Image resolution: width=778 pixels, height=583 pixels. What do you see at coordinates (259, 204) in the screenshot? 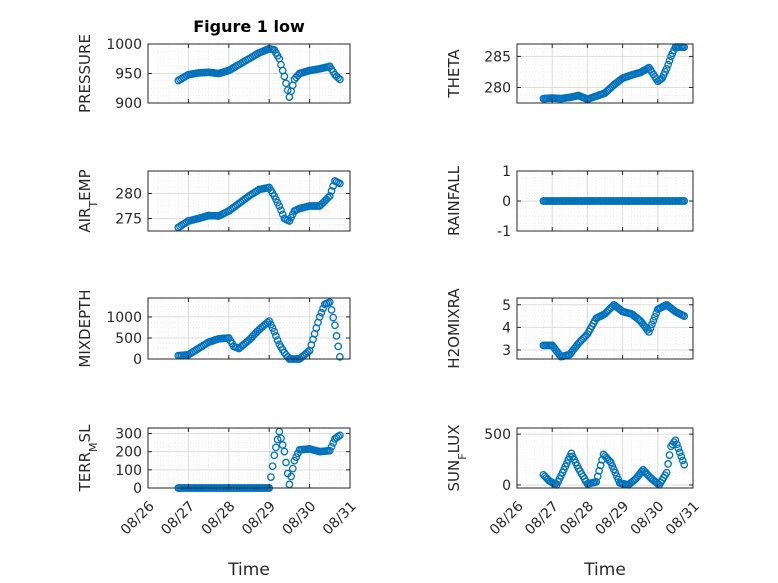
I see `air-temp-series` at bounding box center [259, 204].